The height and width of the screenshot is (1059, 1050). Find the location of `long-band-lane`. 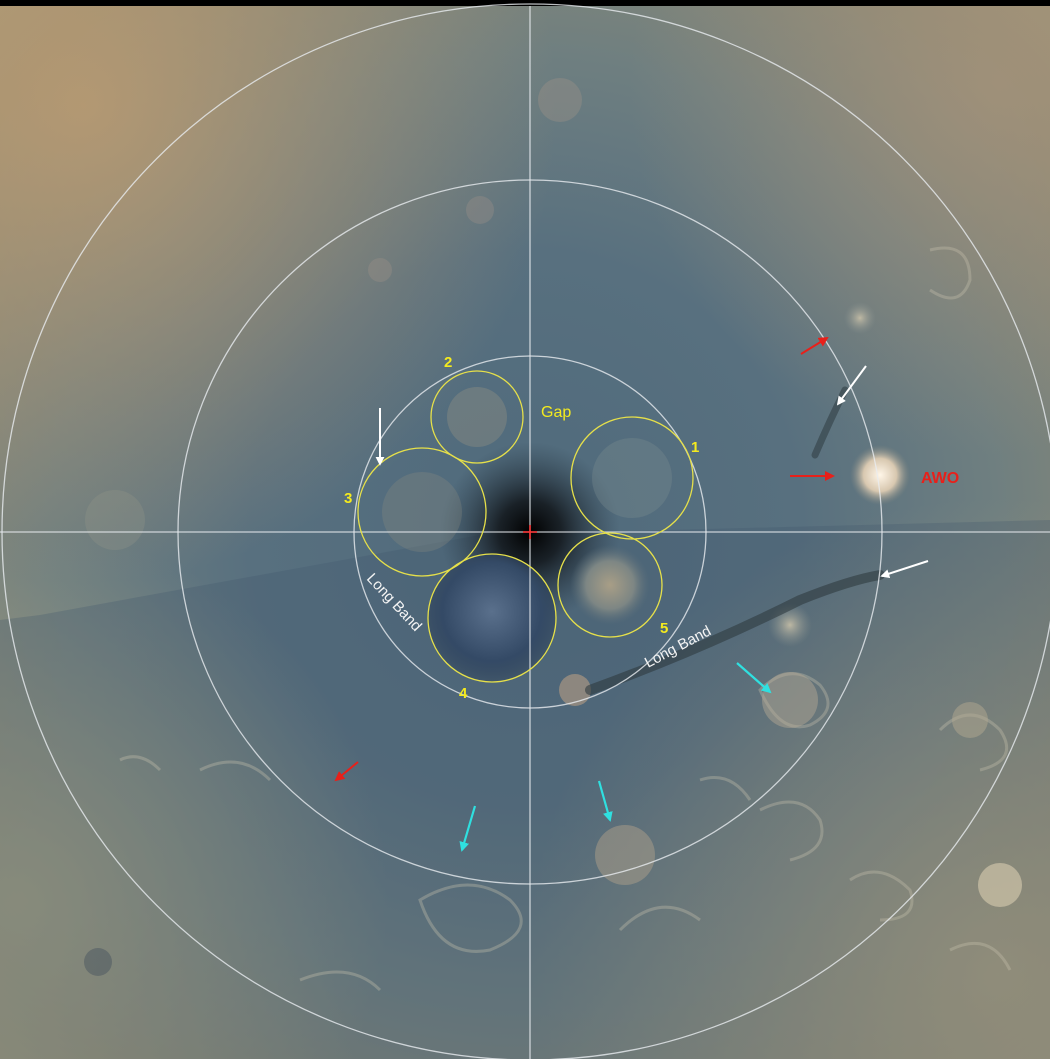

long-band-lane is located at coordinates (735, 632).